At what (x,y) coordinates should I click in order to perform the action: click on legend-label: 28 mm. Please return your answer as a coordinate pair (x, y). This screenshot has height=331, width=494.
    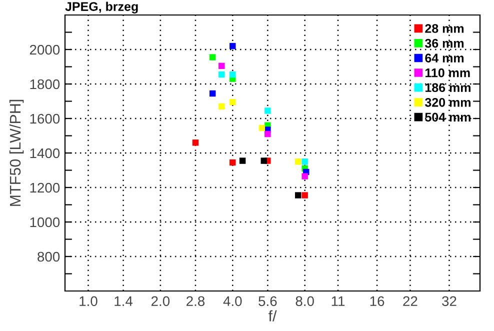
    Looking at the image, I should click on (444, 28).